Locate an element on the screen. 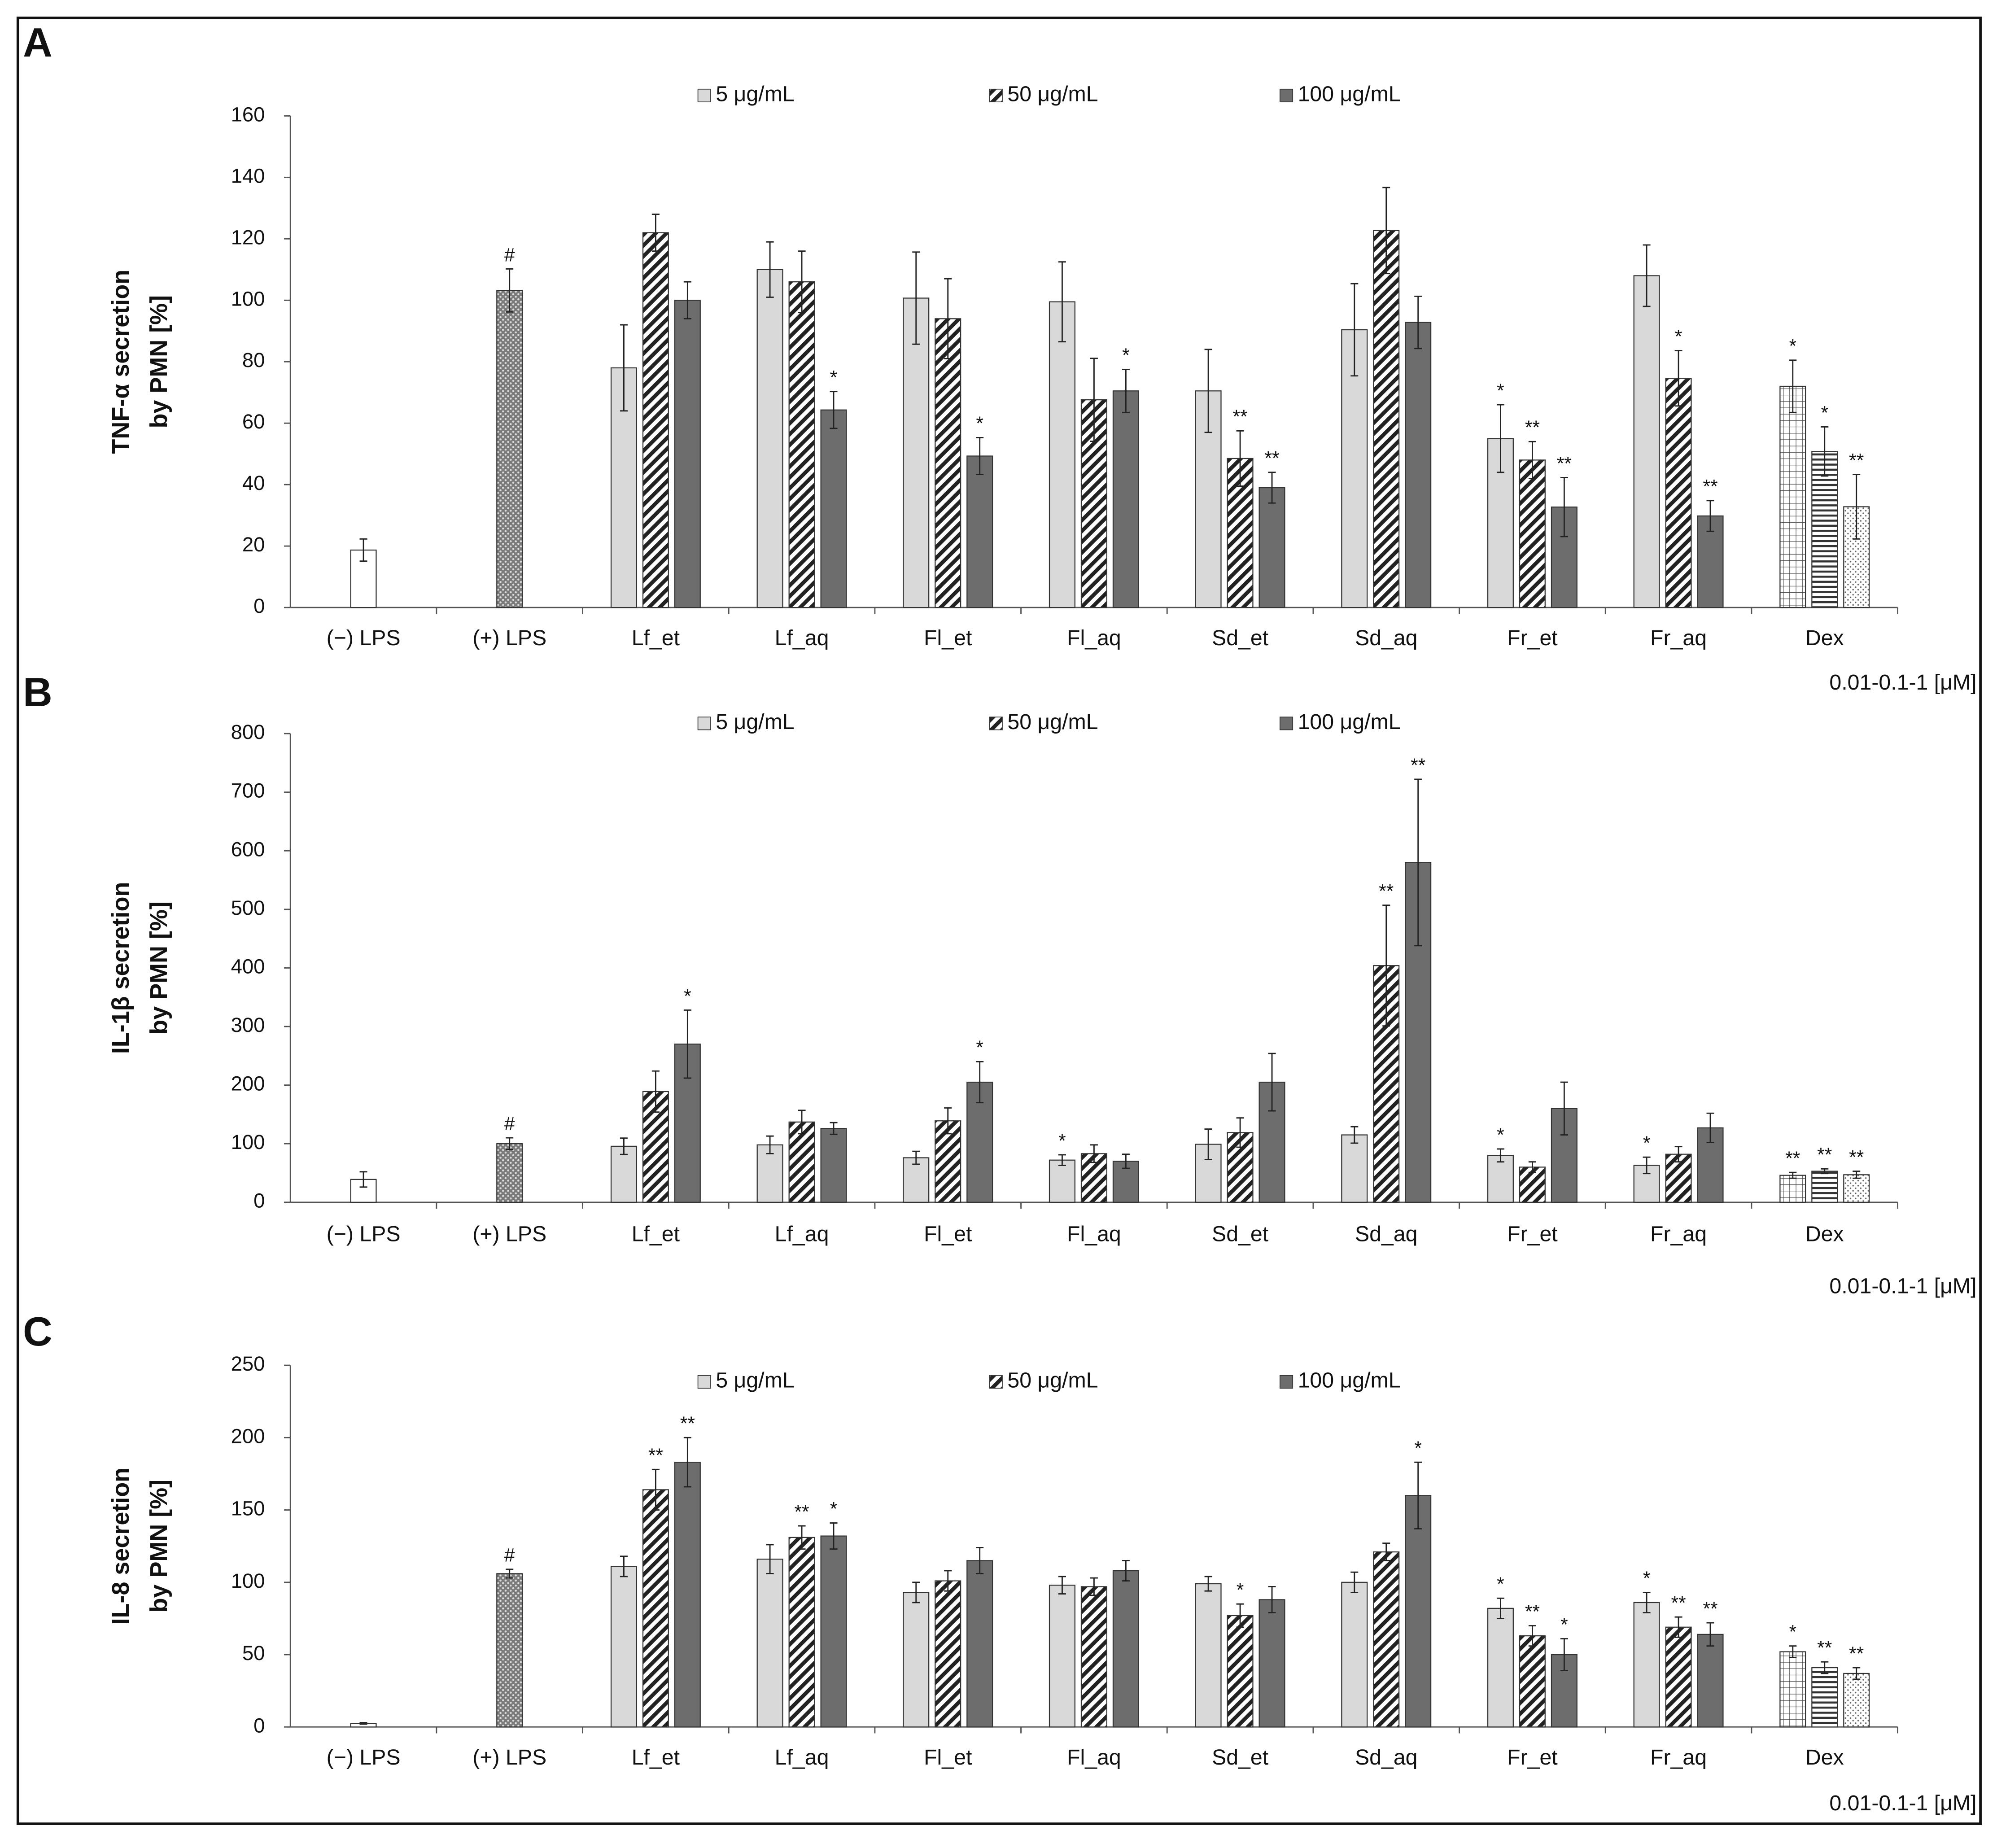 Image resolution: width=1997 pixels, height=1848 pixels. y-tick-label: 160 is located at coordinates (248, 115).